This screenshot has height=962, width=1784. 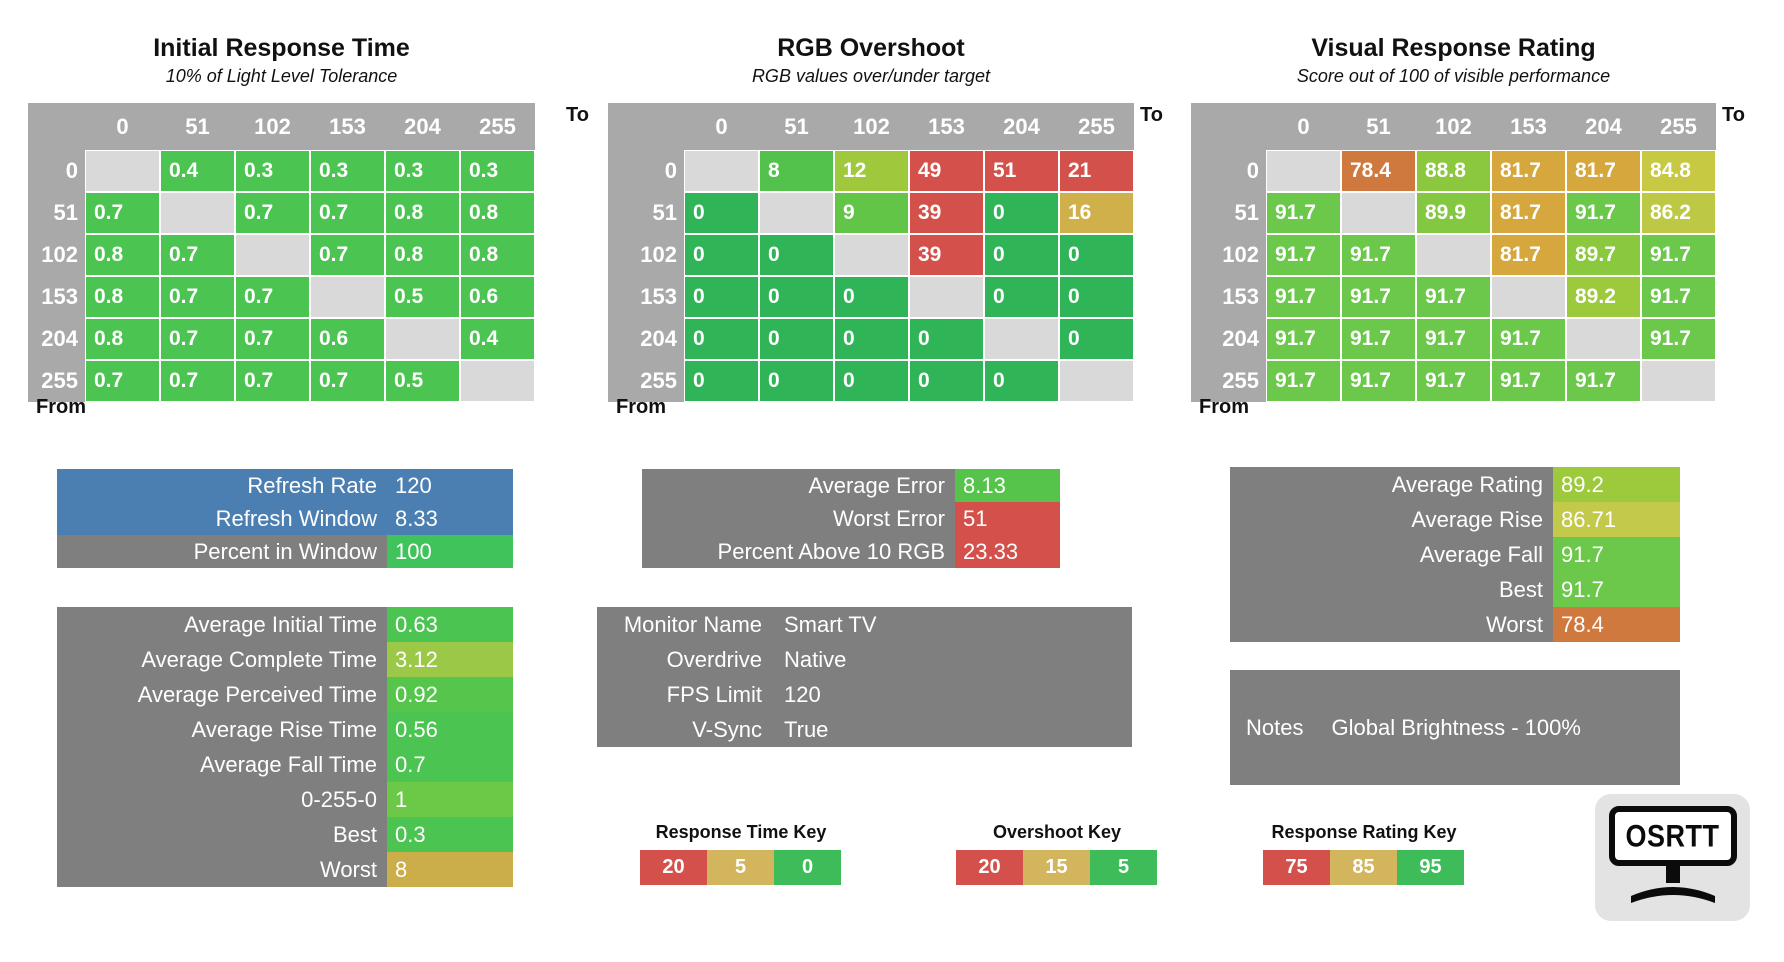 I want to click on column-header-255: 255, so click(x=497, y=126).